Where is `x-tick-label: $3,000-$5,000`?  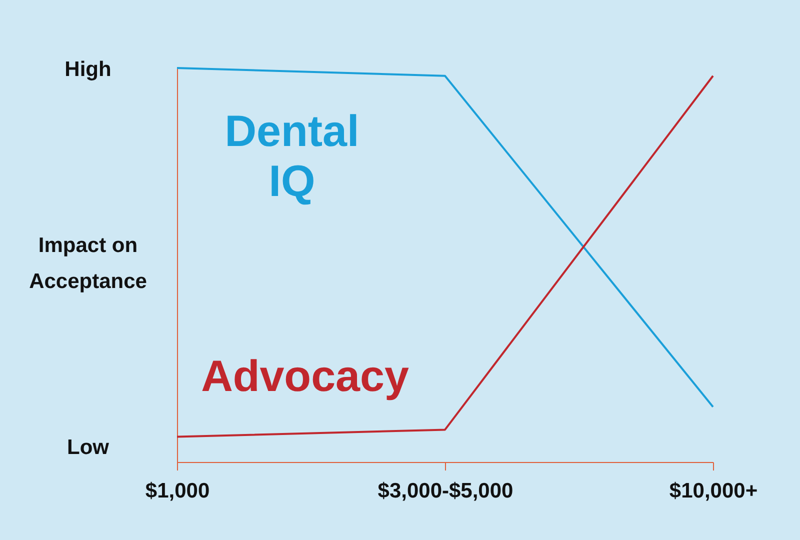 x-tick-label: $3,000-$5,000 is located at coordinates (446, 491).